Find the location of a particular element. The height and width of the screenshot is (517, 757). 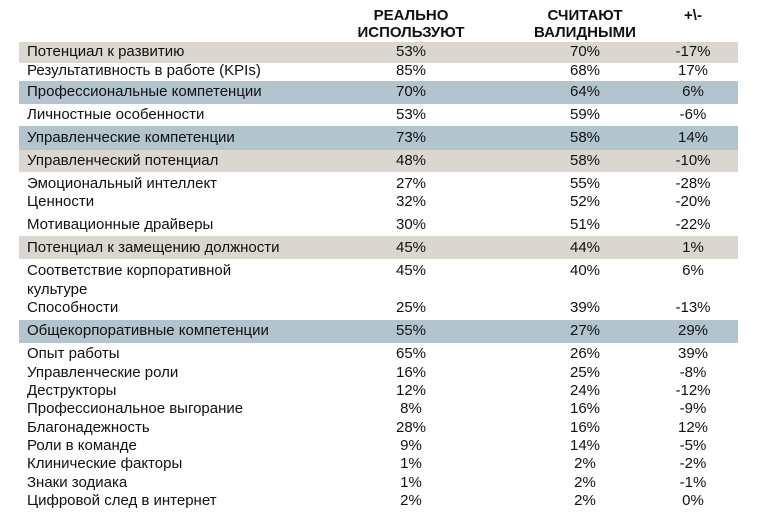

difference-value: -5% is located at coordinates (693, 445).